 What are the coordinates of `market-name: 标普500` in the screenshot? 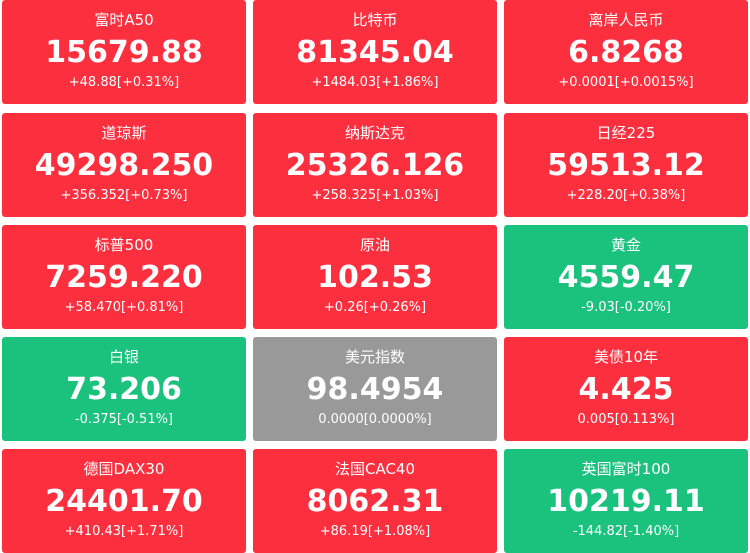 It's located at (124, 245).